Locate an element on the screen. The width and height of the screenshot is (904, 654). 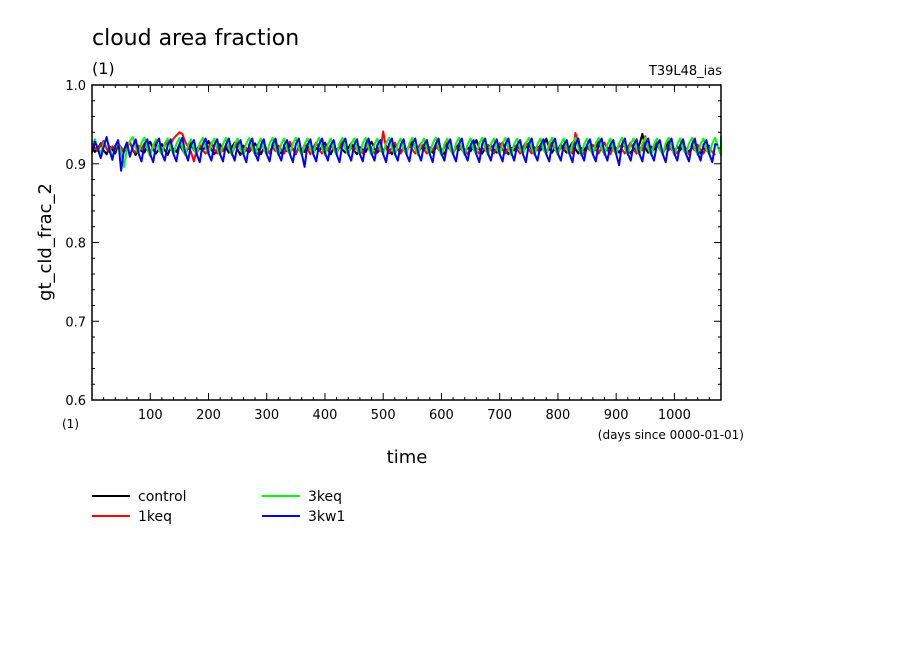
x-tick-label: 200 is located at coordinates (208, 415).